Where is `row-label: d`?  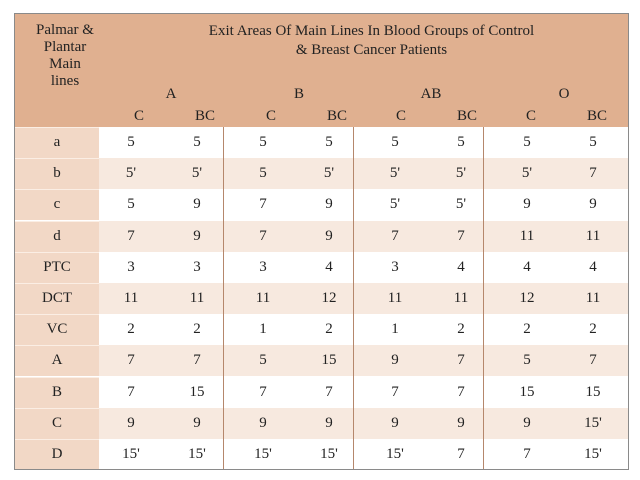
row-label: d is located at coordinates (57, 236).